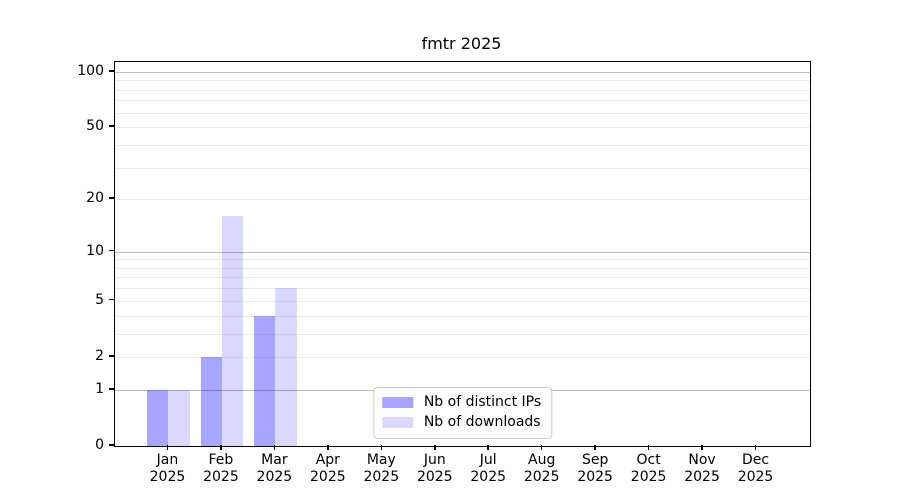 This screenshot has height=500, width=900. I want to click on x-tick-label-may: May 2025, so click(381, 468).